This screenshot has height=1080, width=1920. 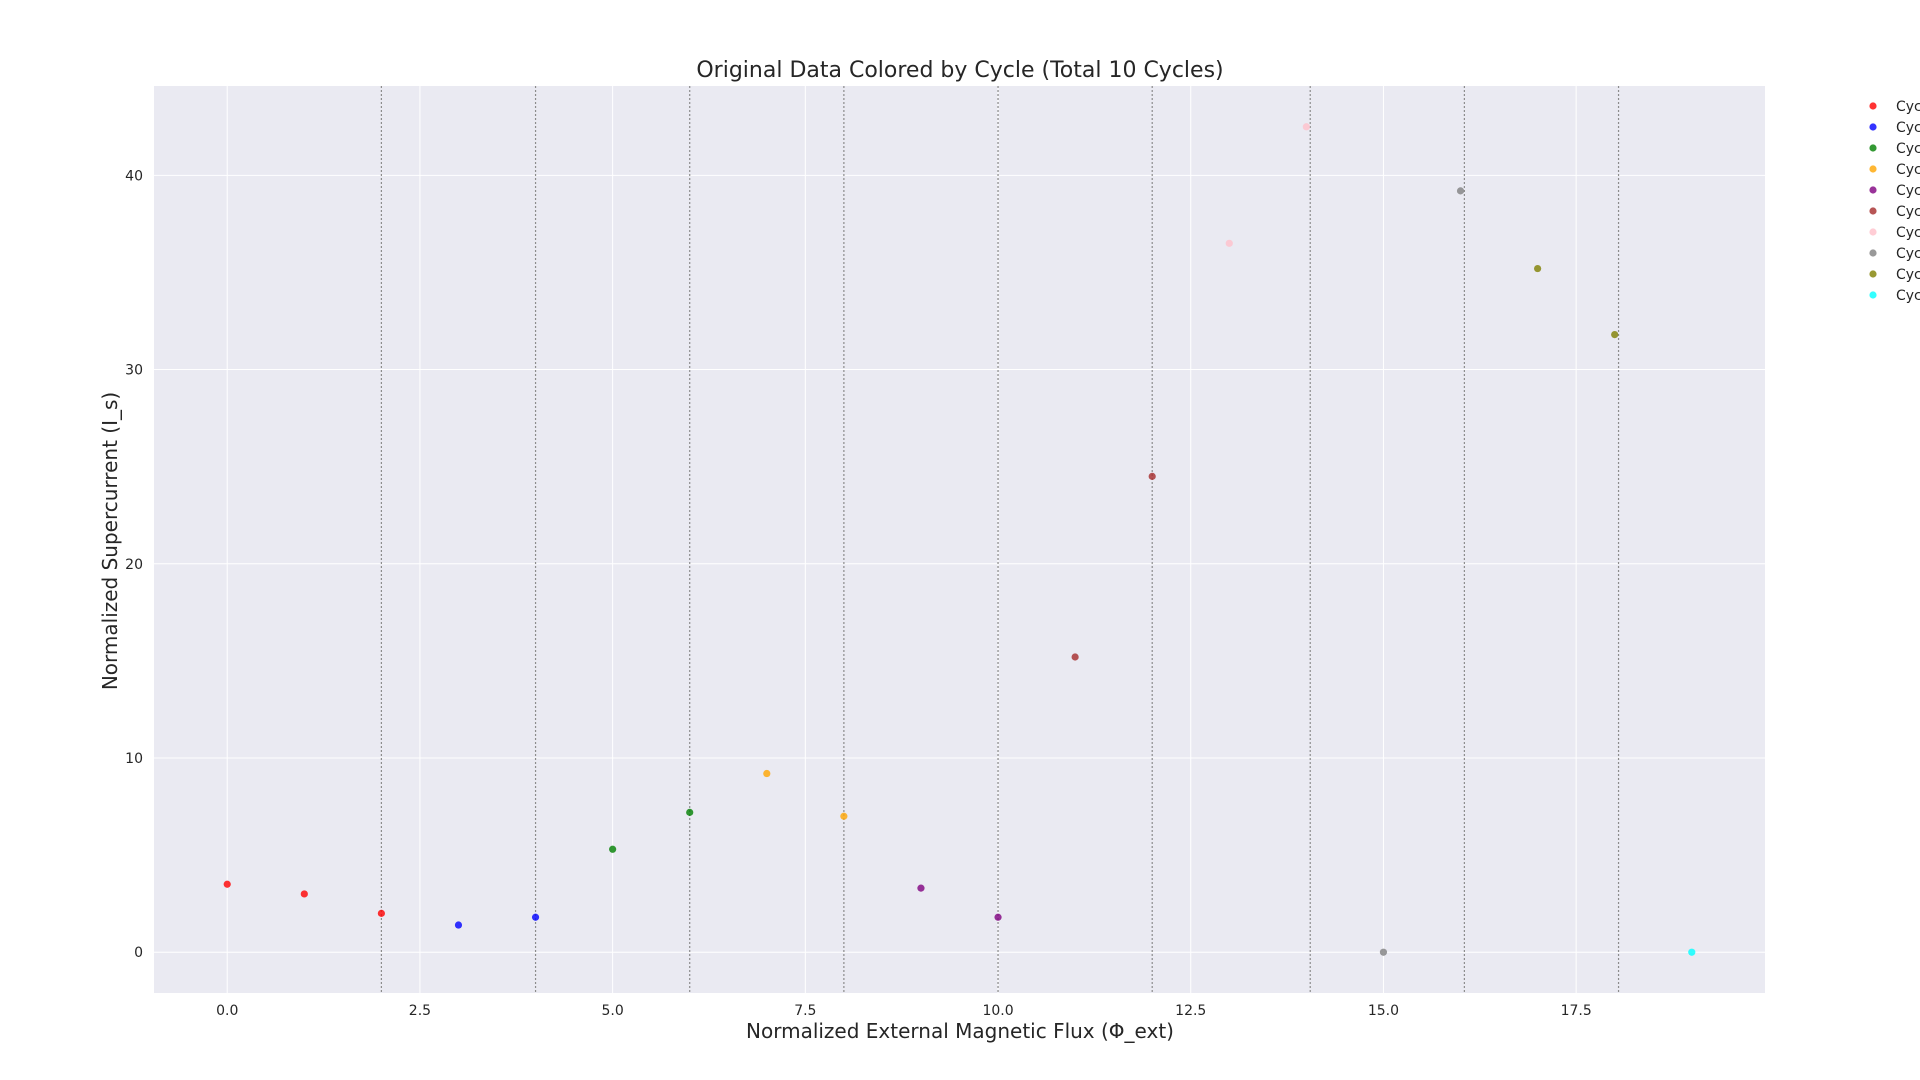 I want to click on y-axis-ticks: 0 10 20 30 40, so click(x=134, y=564).